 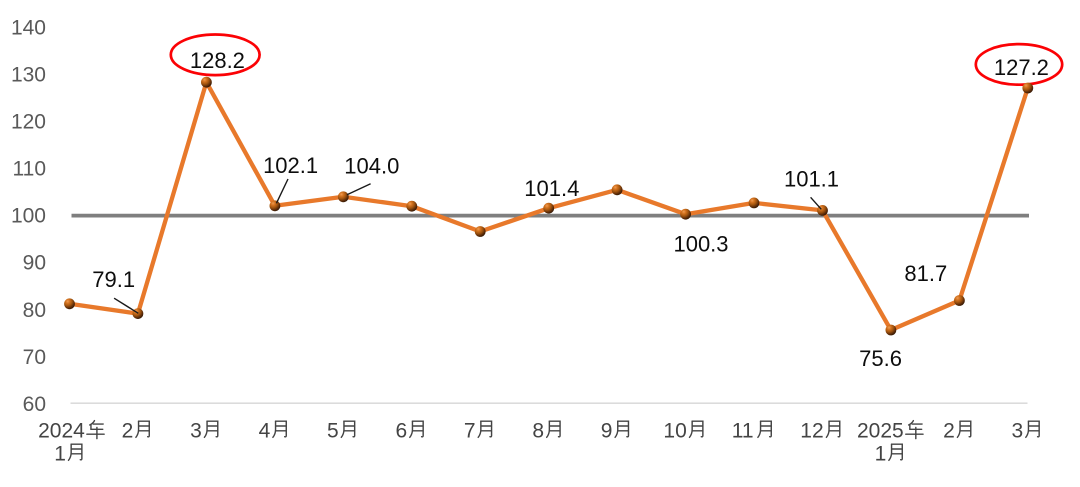 I want to click on svg-text: 79.1, so click(x=113, y=279).